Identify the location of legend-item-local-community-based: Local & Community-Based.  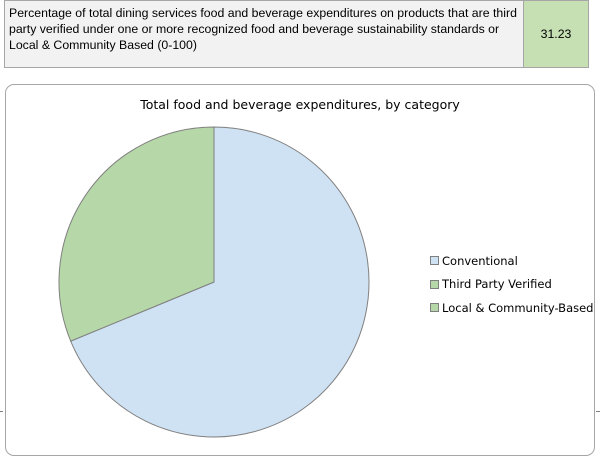
(511, 308).